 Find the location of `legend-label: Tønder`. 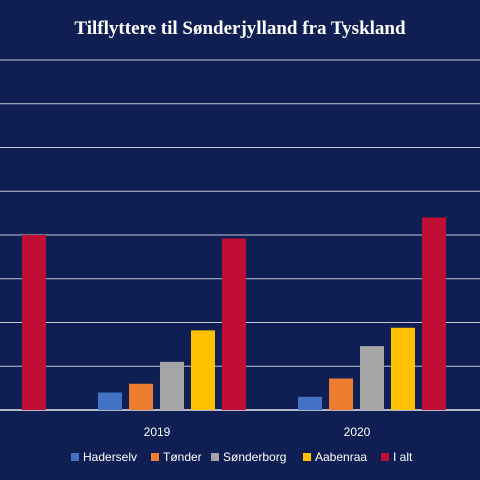

legend-label: Tønder is located at coordinates (182, 457).